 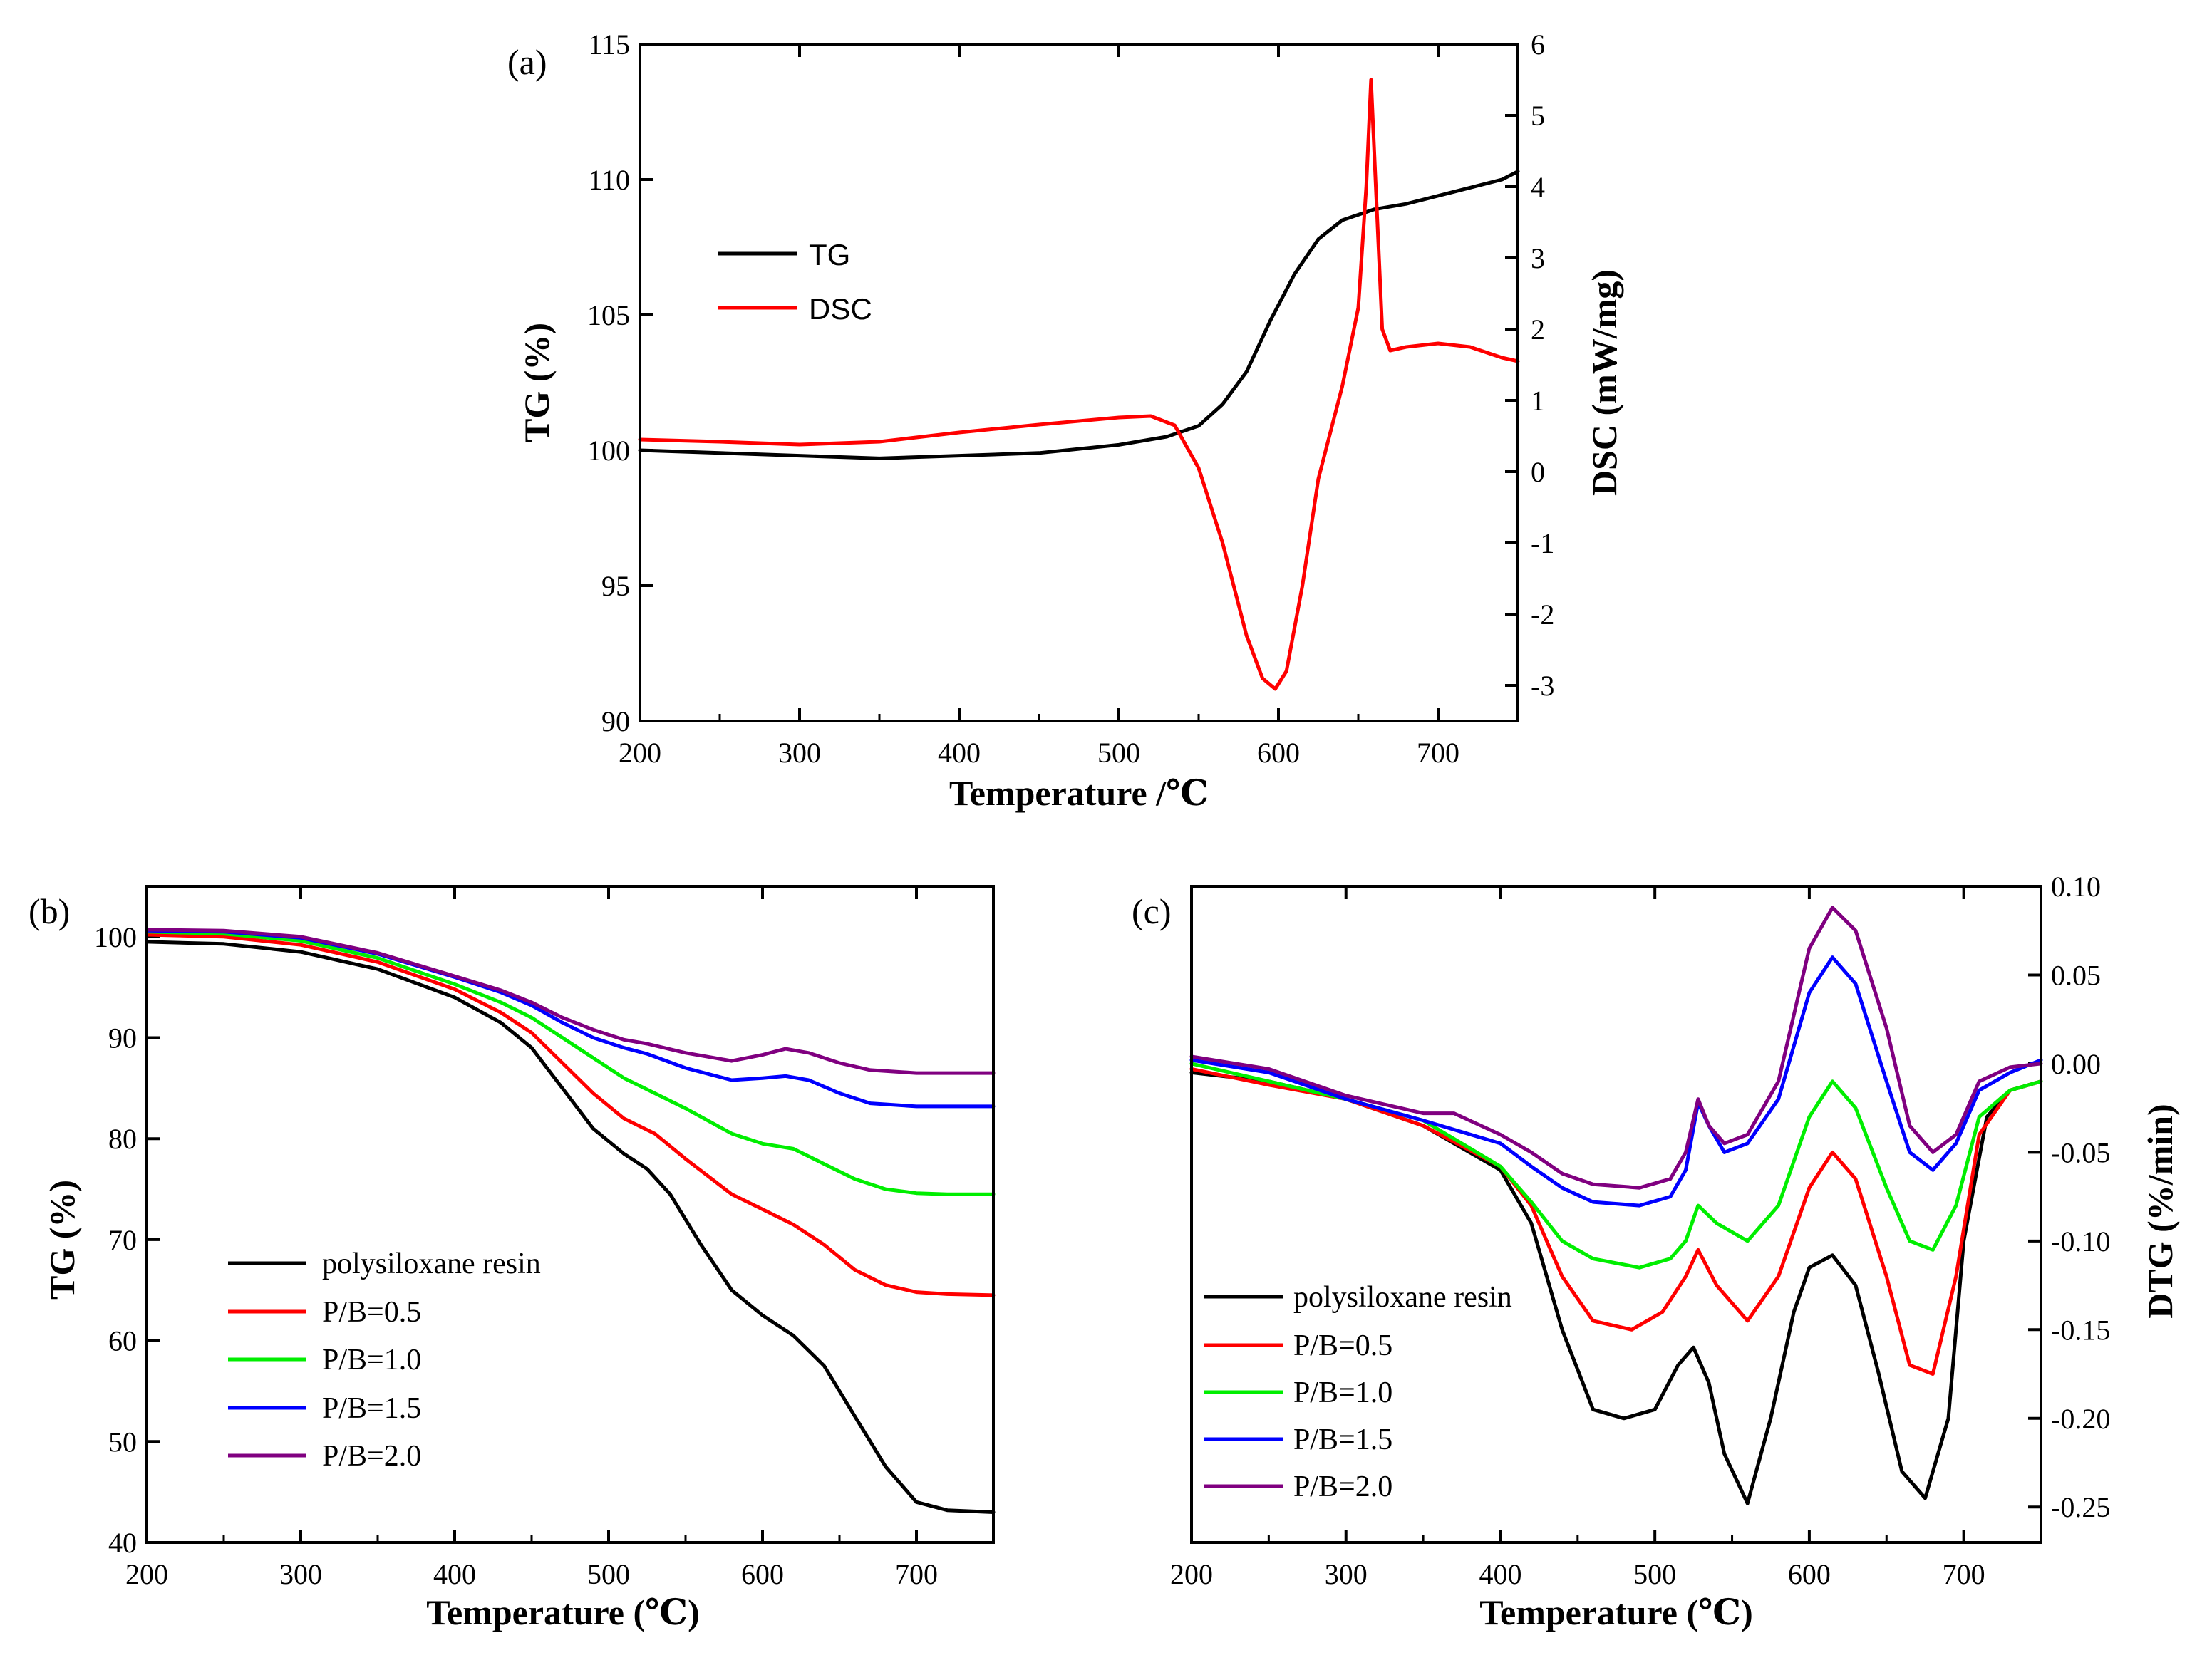 What do you see at coordinates (1538, 472) in the screenshot?
I see `y2-tick-label: 0` at bounding box center [1538, 472].